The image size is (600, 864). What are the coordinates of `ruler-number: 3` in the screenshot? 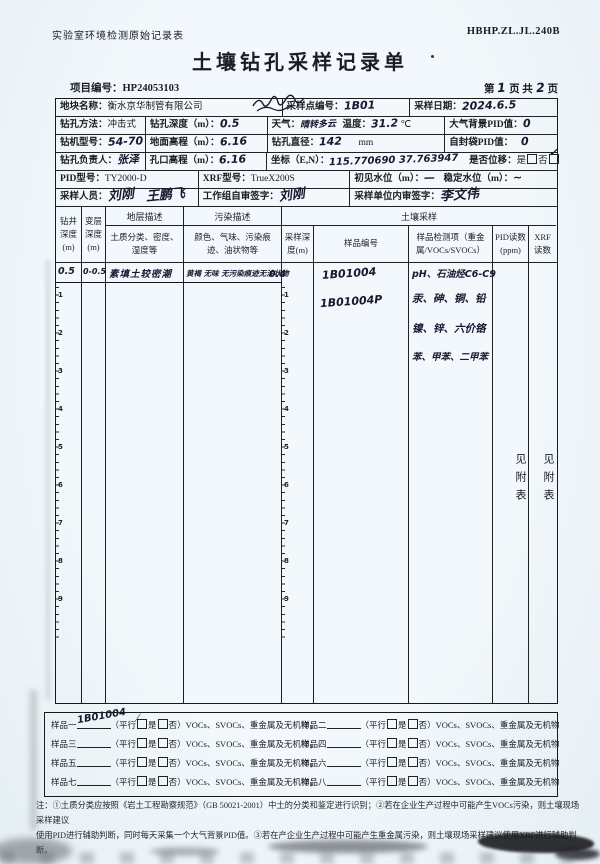 It's located at (286, 371).